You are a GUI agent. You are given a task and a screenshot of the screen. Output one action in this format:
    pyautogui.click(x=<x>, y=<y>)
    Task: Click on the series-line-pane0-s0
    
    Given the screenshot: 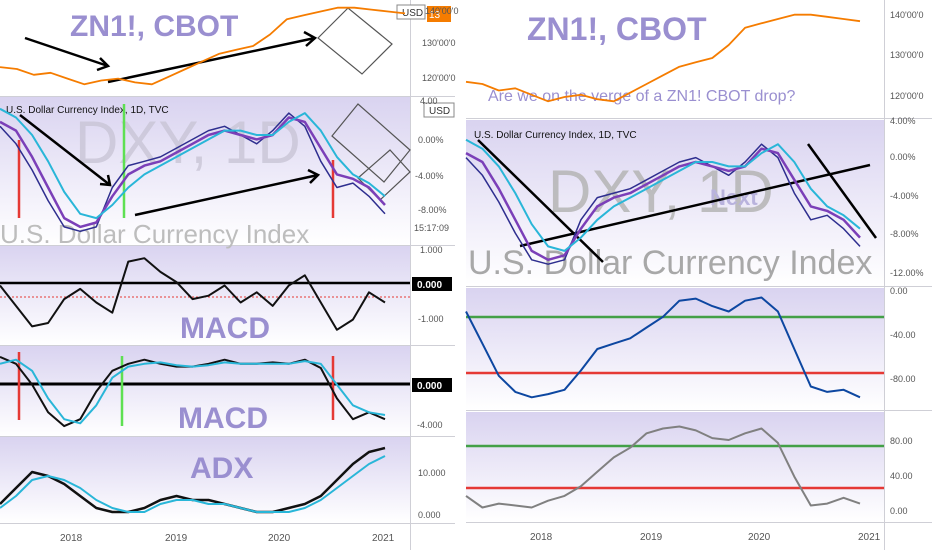 What is the action you would take?
    pyautogui.click(x=203, y=46)
    